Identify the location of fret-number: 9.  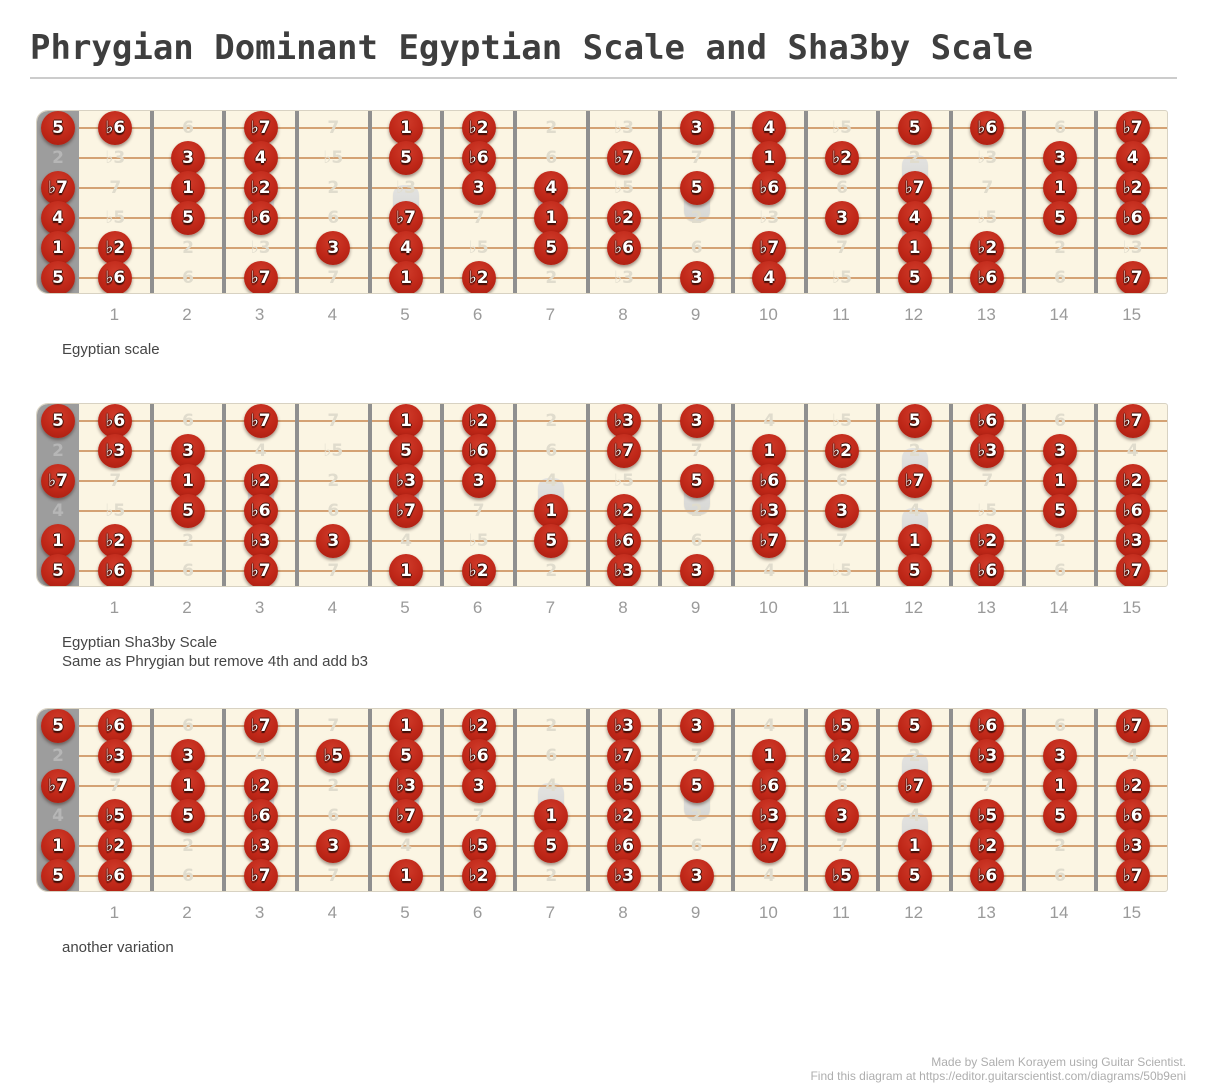
(695, 607).